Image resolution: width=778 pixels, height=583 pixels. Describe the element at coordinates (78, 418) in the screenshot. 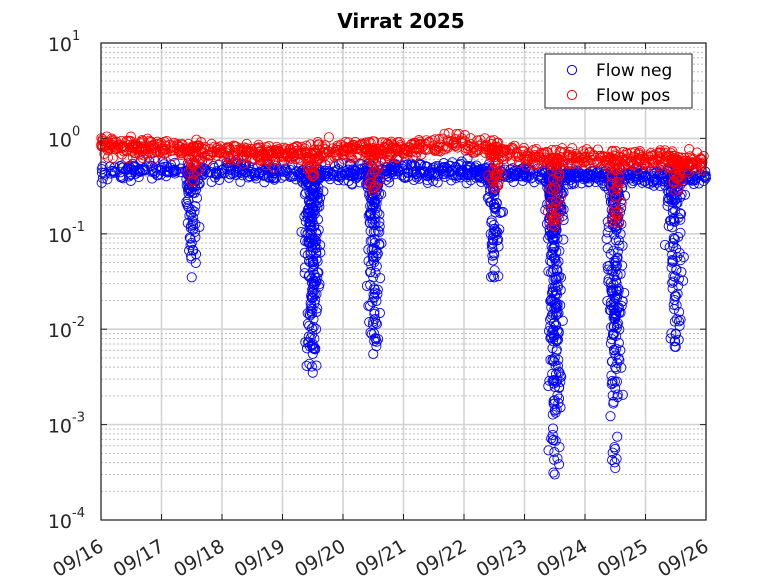

I see `y-tick-label-exponent: -3` at that location.